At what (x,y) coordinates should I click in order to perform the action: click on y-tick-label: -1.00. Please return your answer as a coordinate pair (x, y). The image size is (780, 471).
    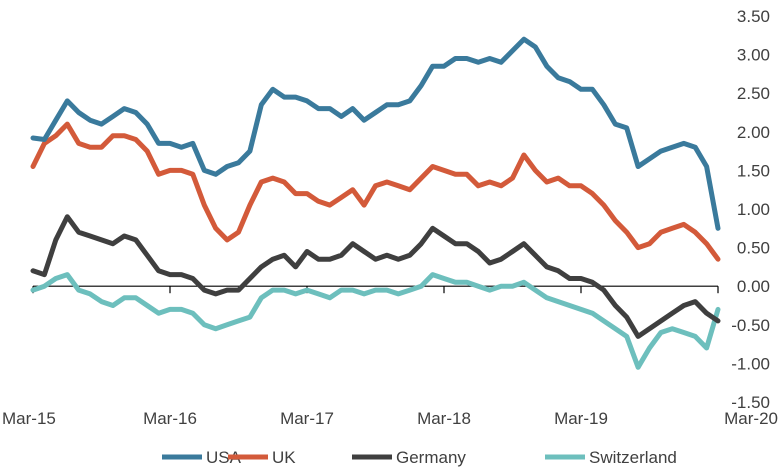
    Looking at the image, I should click on (750, 363).